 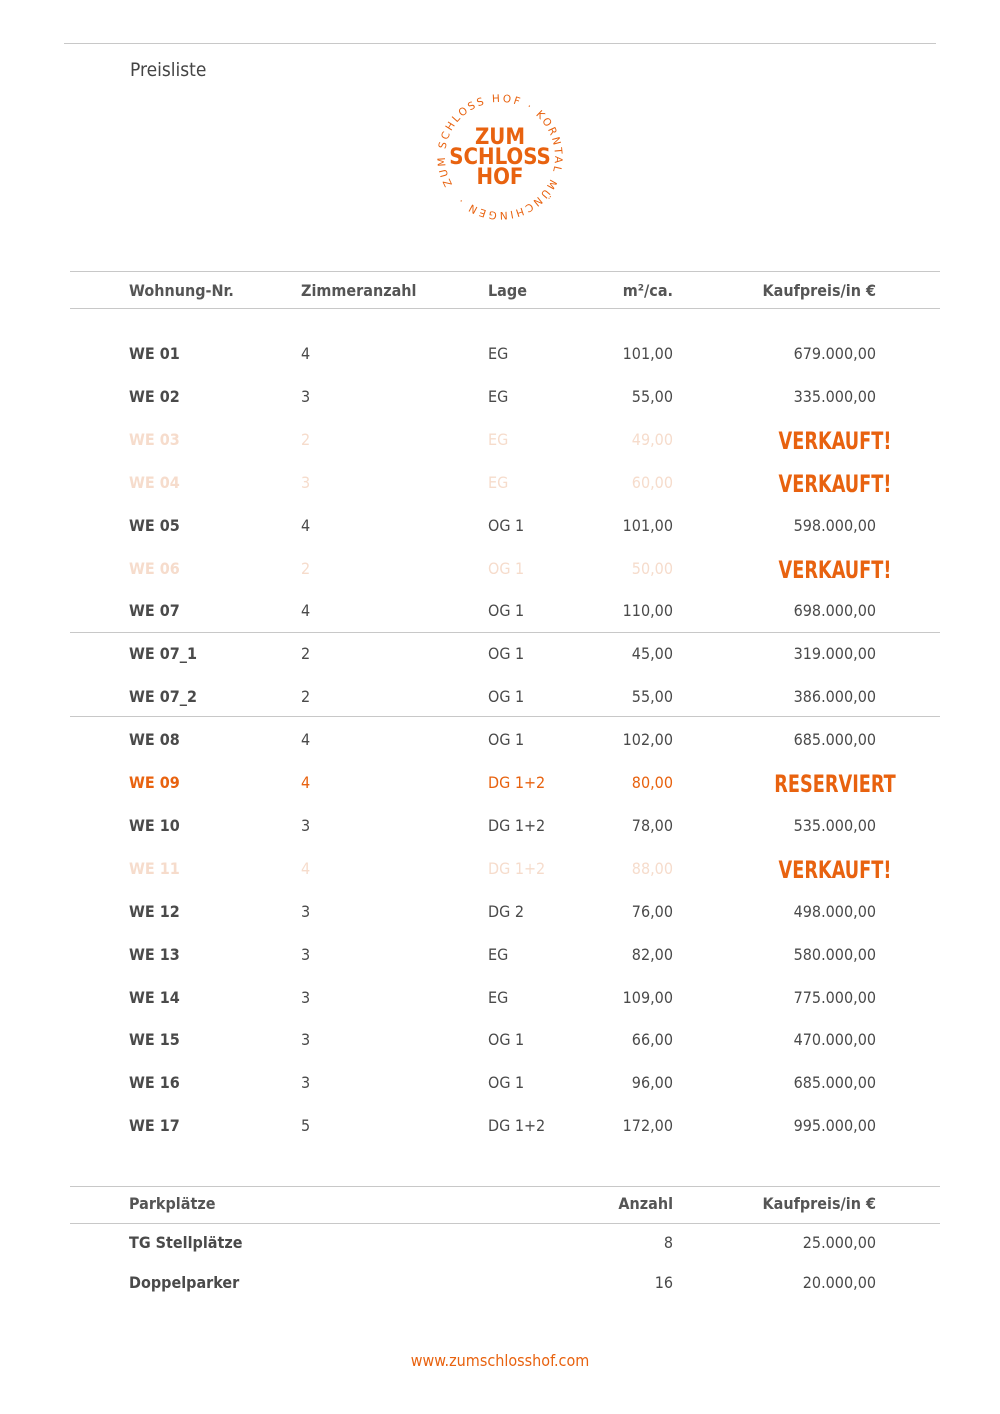 I want to click on area: 45,00, so click(x=652, y=654).